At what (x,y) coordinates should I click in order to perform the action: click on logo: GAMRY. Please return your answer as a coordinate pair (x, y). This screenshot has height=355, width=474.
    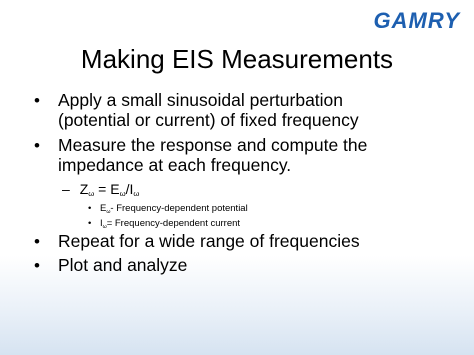
    Looking at the image, I should click on (416, 20).